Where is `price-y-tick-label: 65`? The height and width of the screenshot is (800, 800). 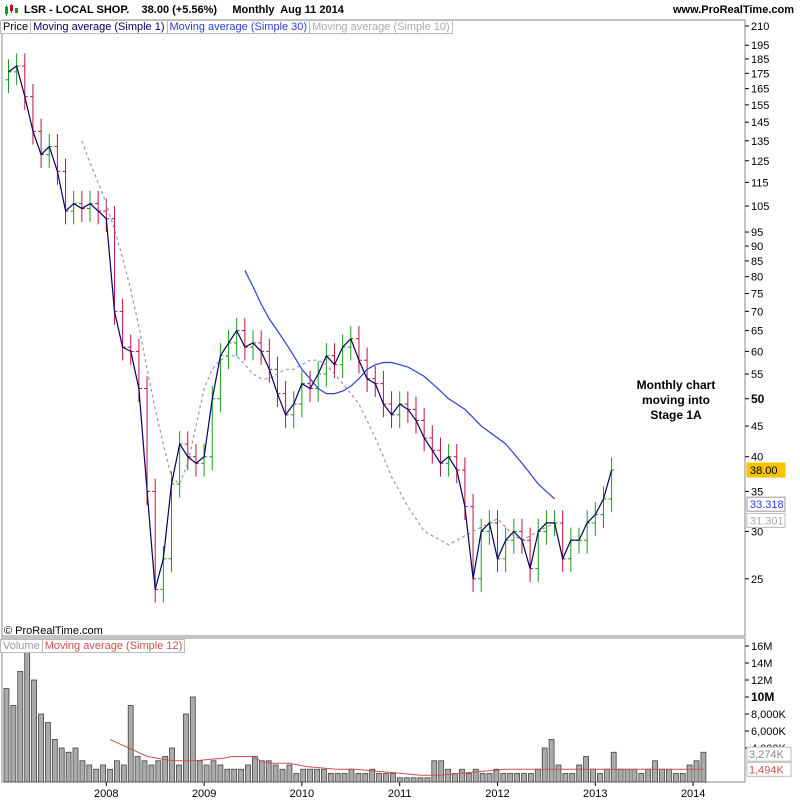 price-y-tick-label: 65 is located at coordinates (757, 332).